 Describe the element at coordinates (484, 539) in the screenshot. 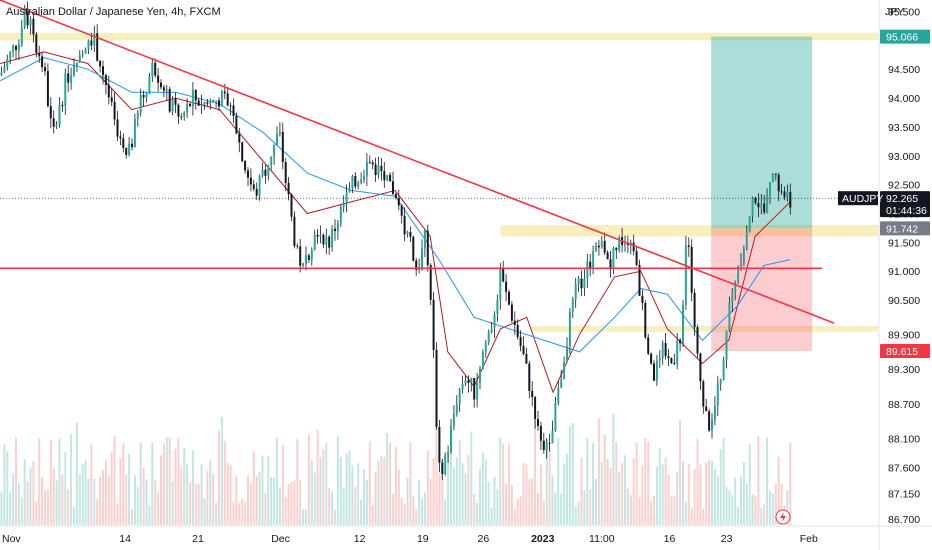

I see `x-tick-label: 26` at that location.